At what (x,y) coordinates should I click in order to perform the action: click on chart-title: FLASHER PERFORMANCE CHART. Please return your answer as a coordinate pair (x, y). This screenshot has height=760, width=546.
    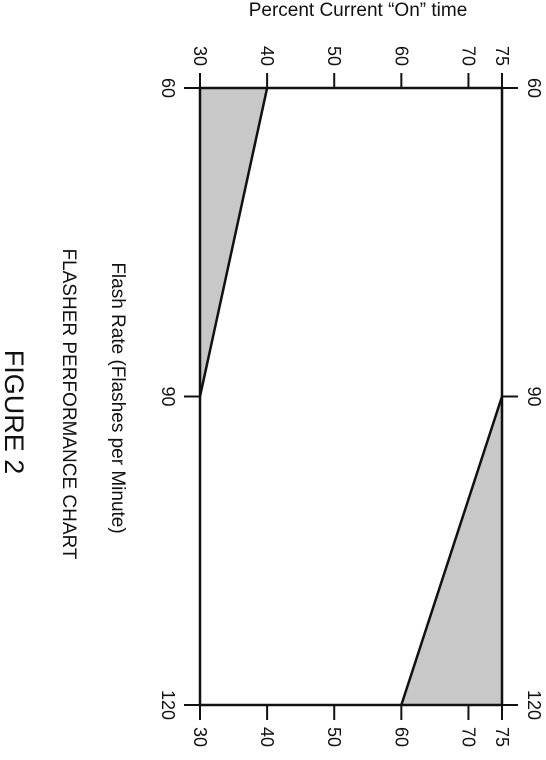
    Looking at the image, I should click on (68, 403).